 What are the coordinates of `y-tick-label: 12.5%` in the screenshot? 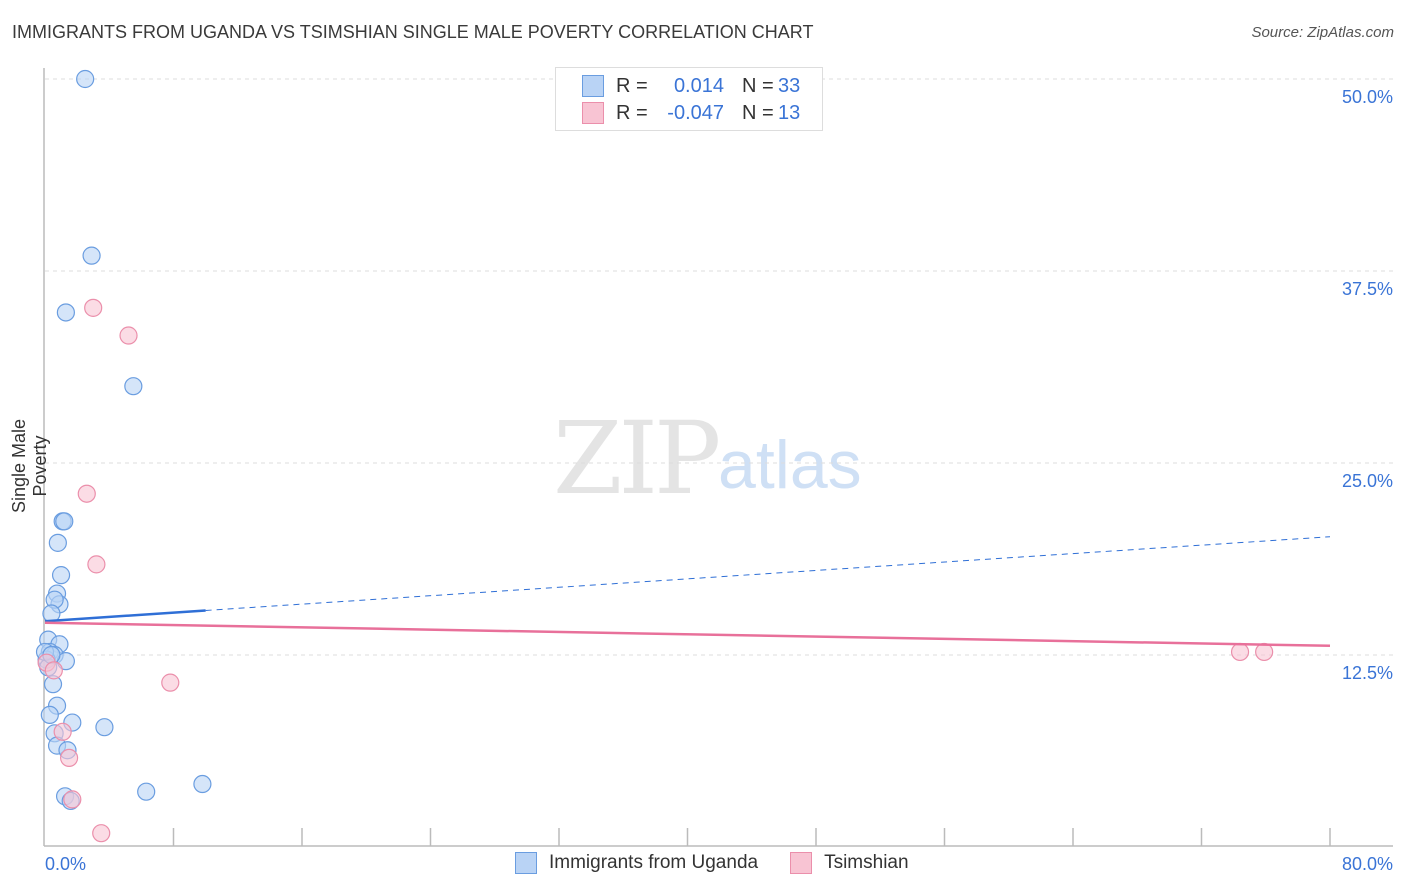 It's located at (1367, 673).